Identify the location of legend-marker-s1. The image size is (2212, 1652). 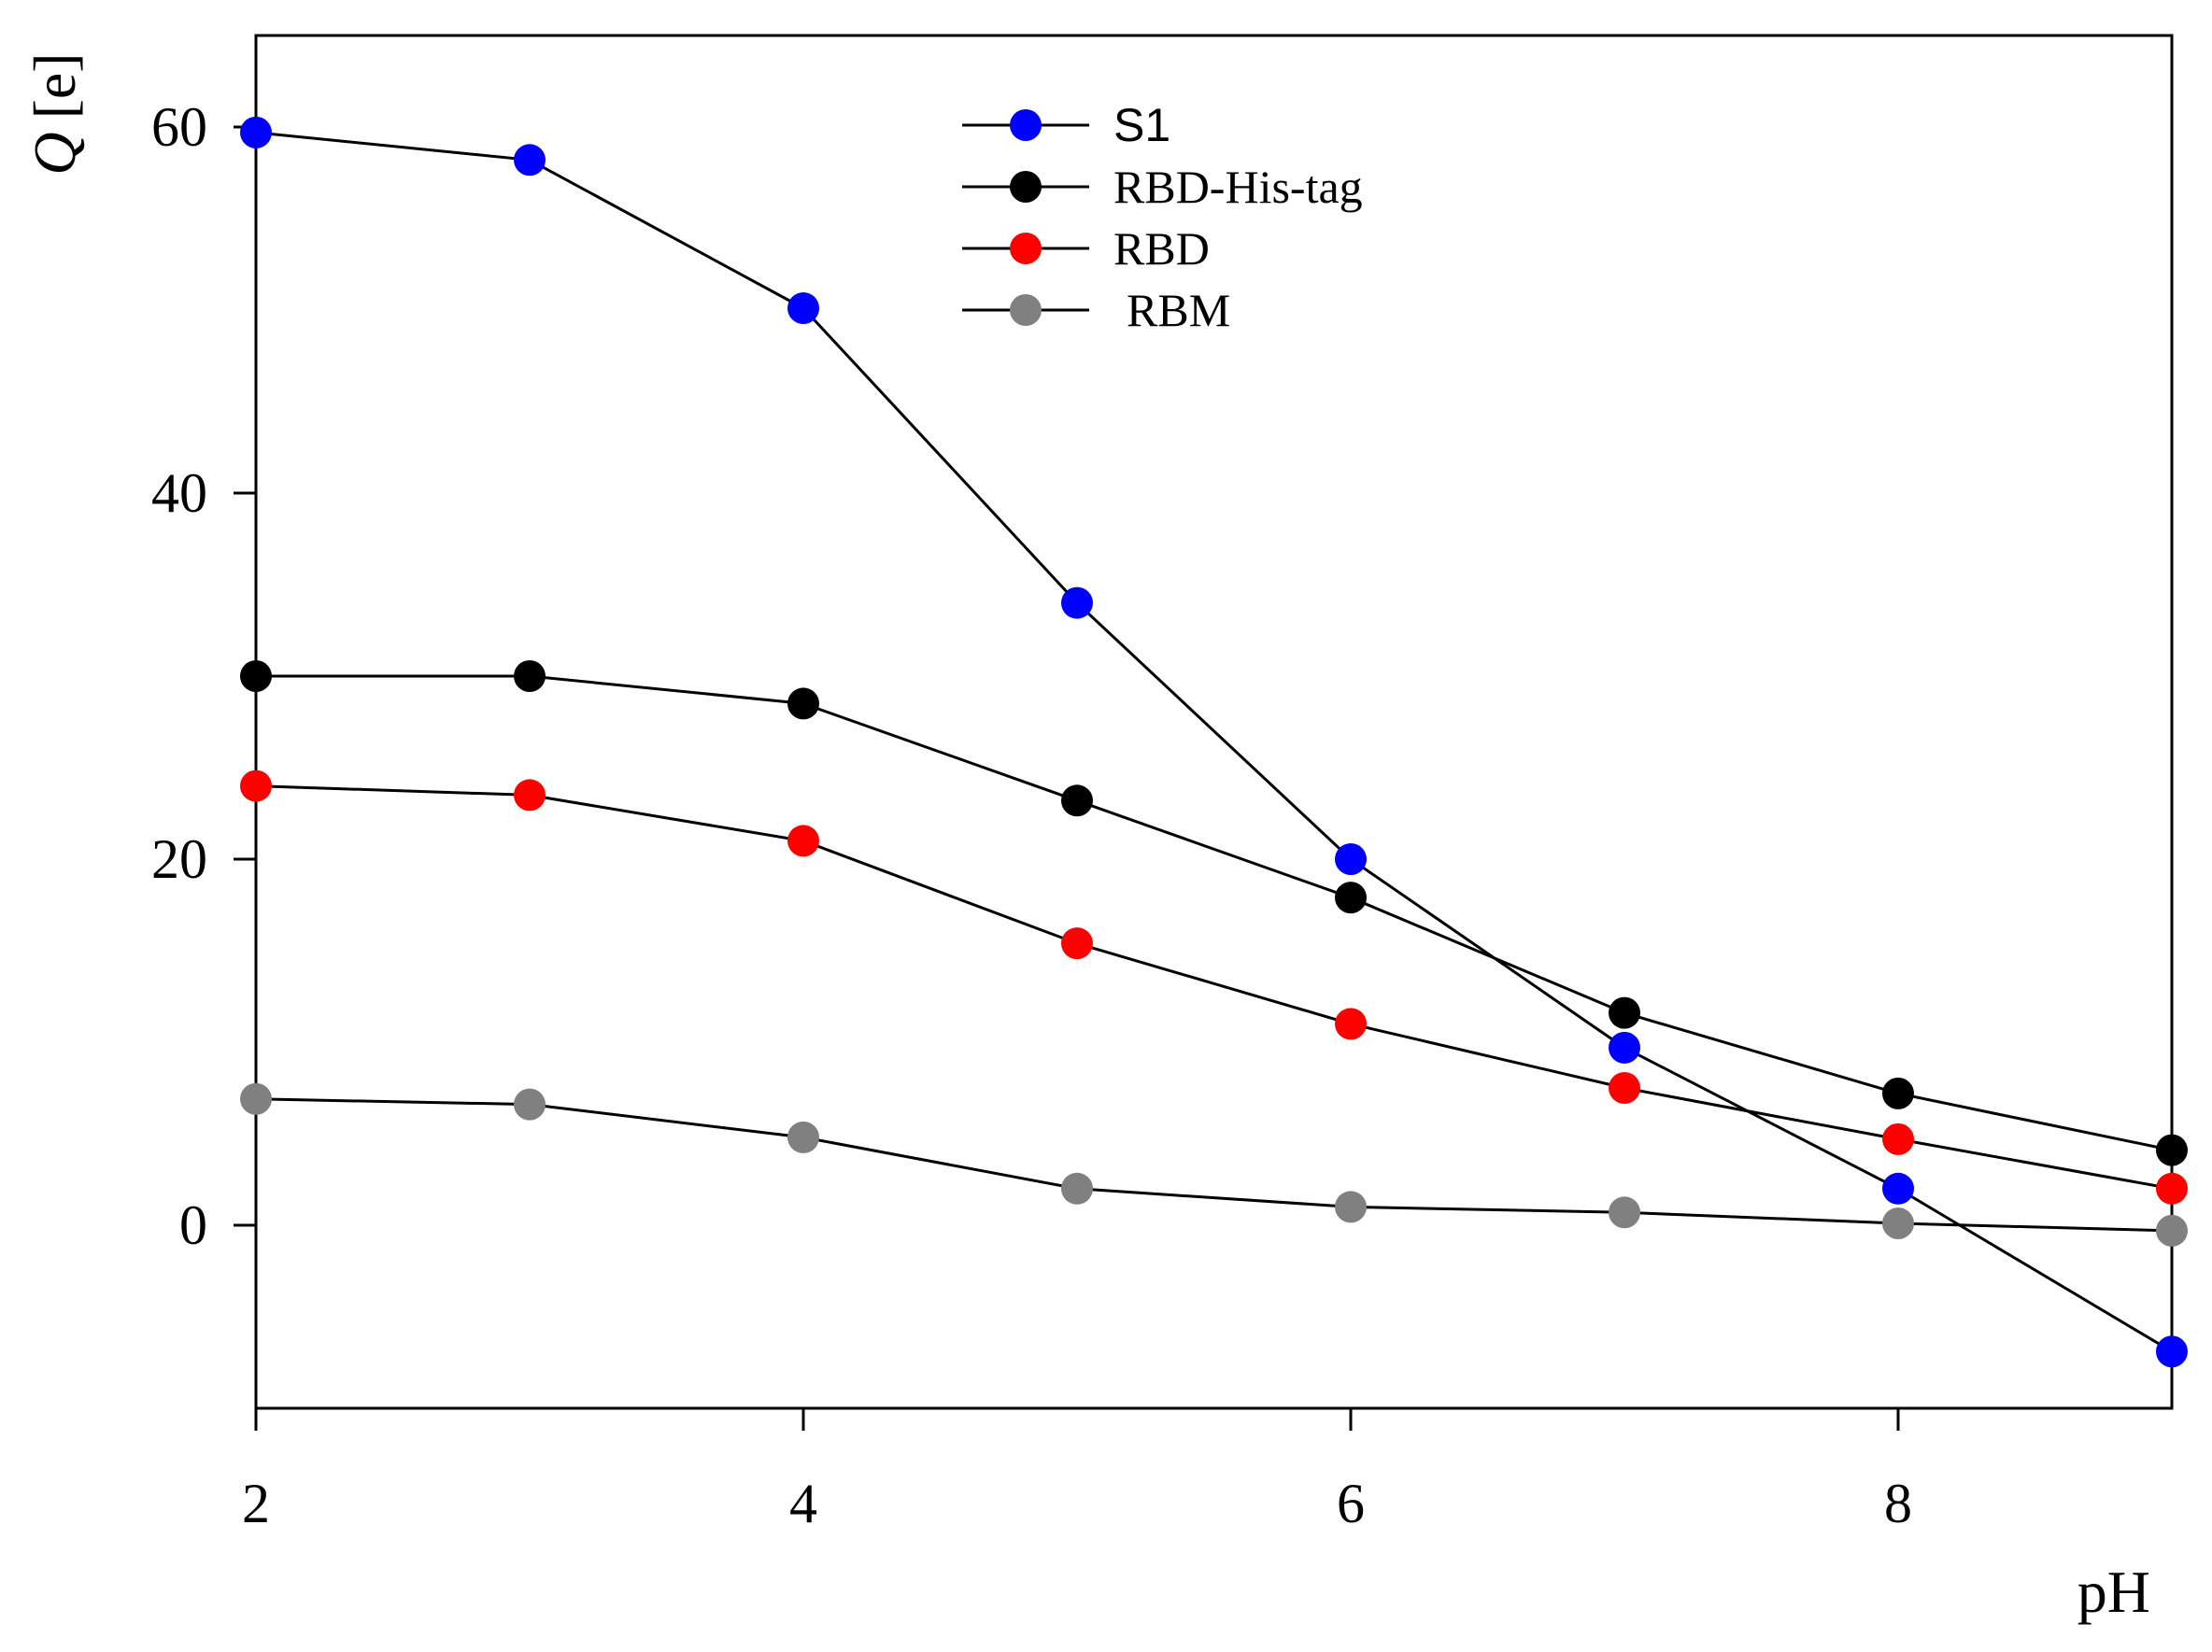
(1026, 125).